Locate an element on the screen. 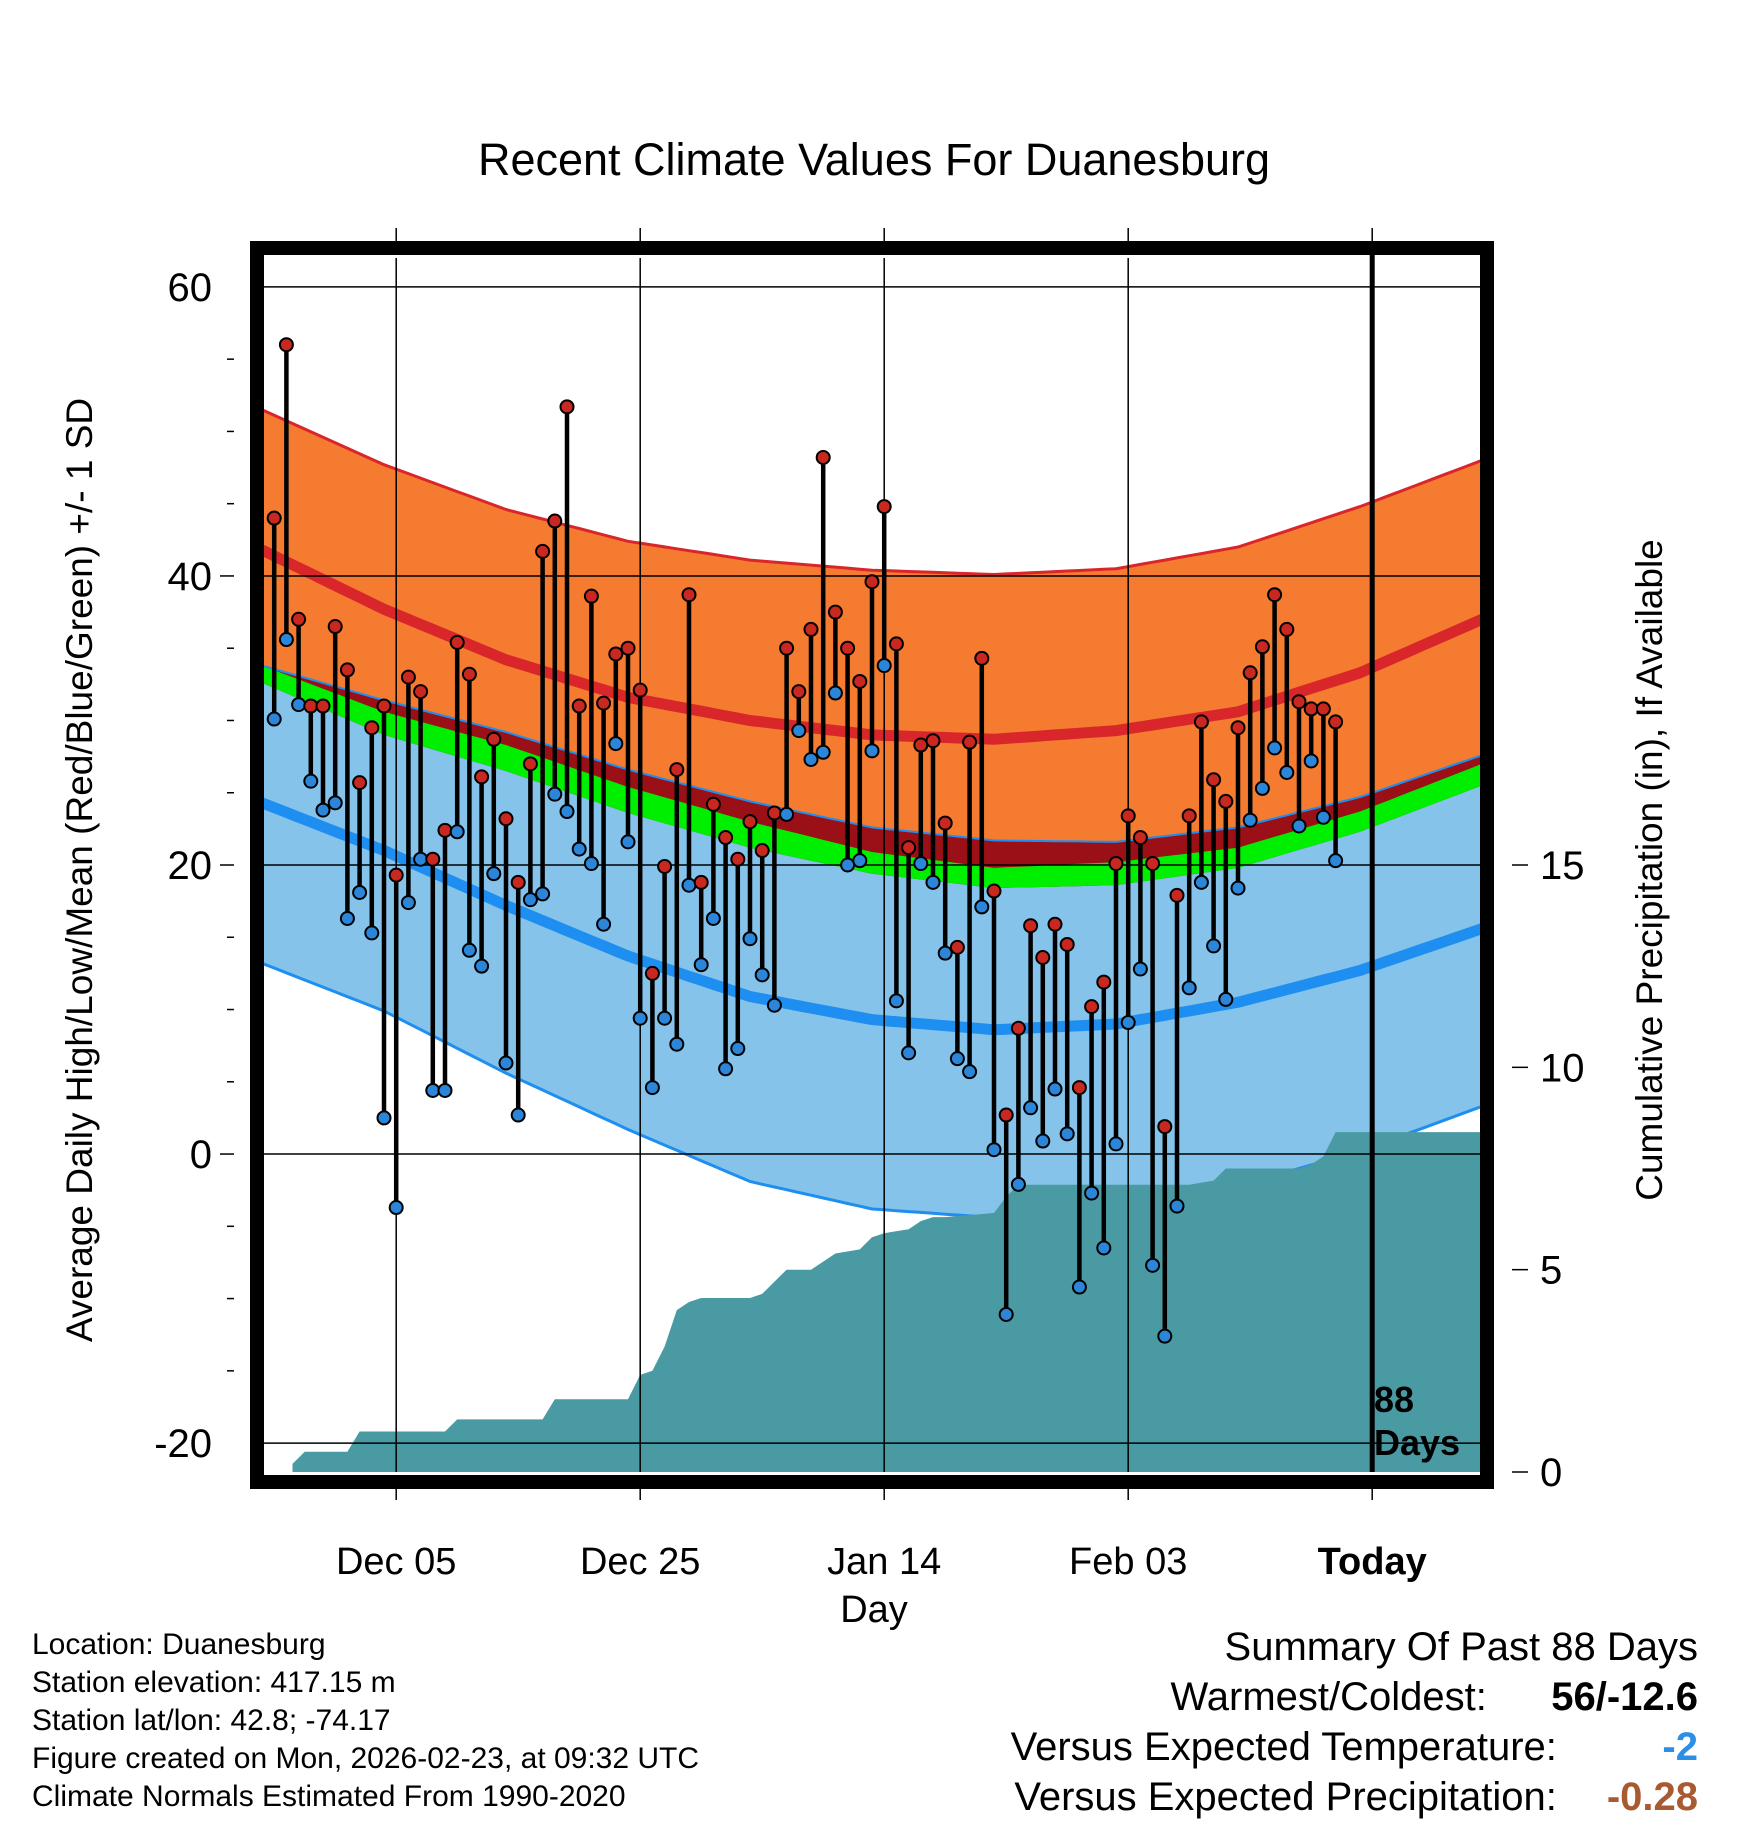  y-tick-label: 0 is located at coordinates (201, 1155).